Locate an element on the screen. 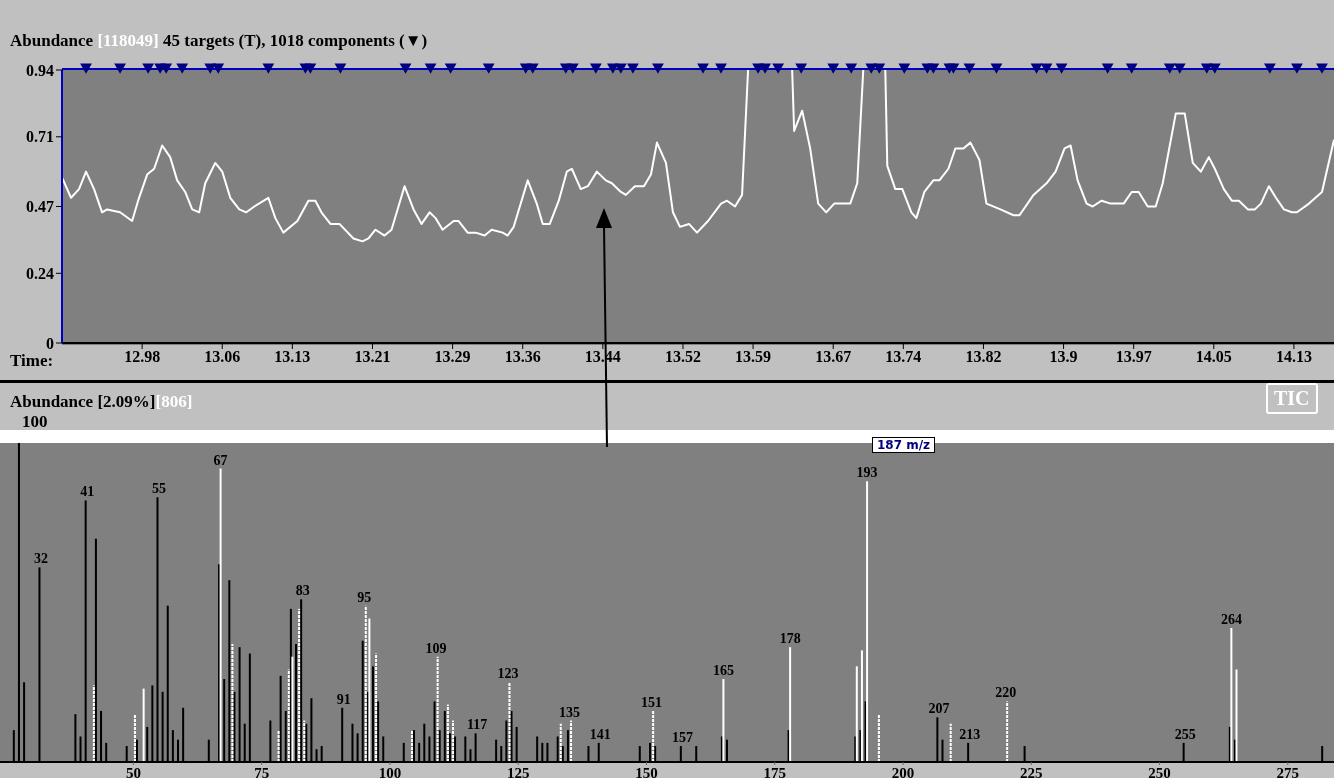 The width and height of the screenshot is (1334, 778). x-tick-label: 100 is located at coordinates (390, 771).